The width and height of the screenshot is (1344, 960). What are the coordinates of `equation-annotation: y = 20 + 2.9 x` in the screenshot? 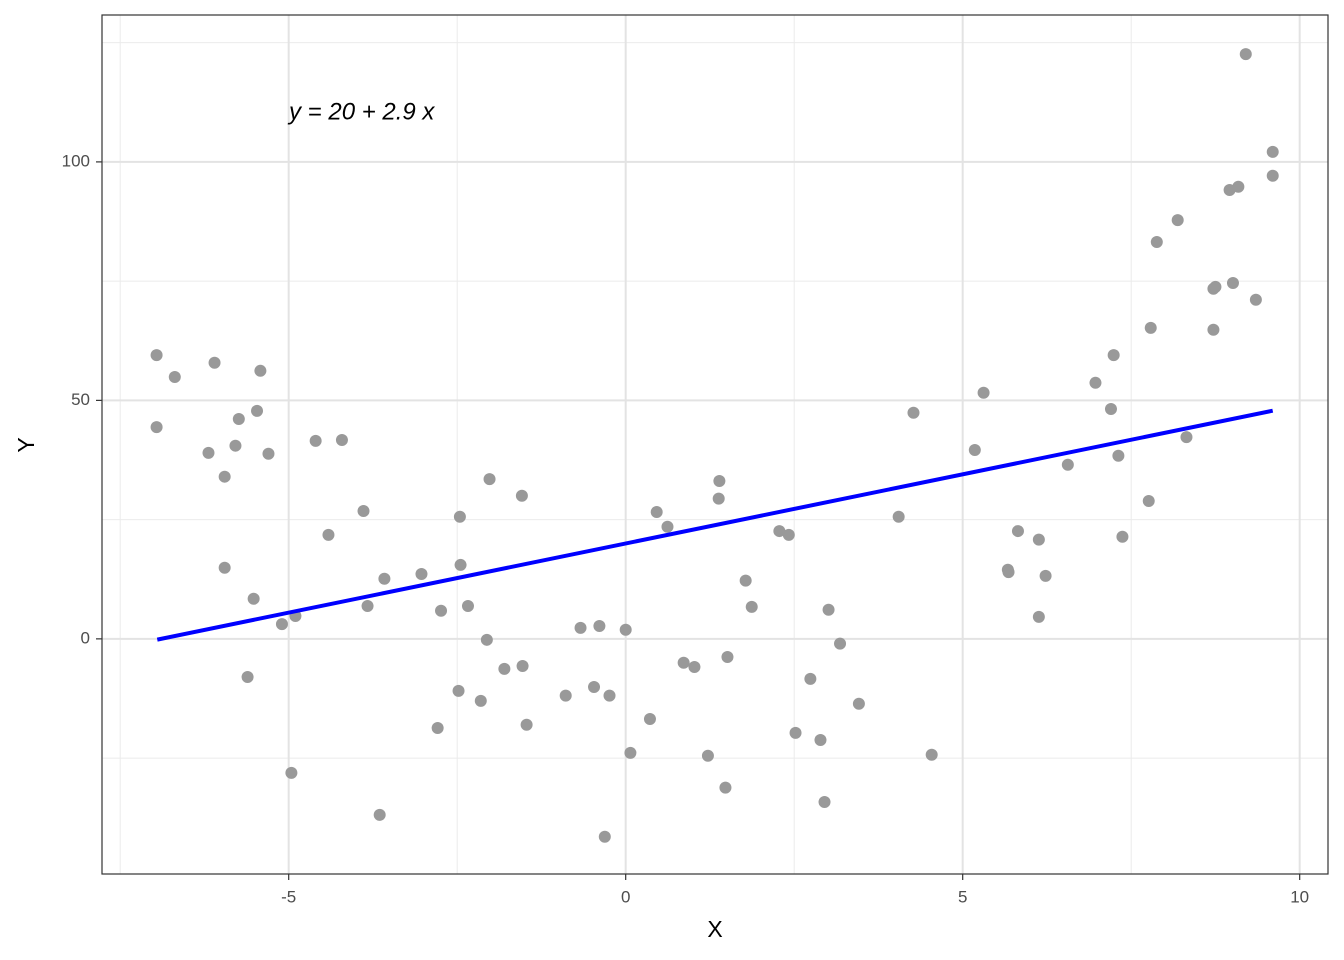 It's located at (361, 111).